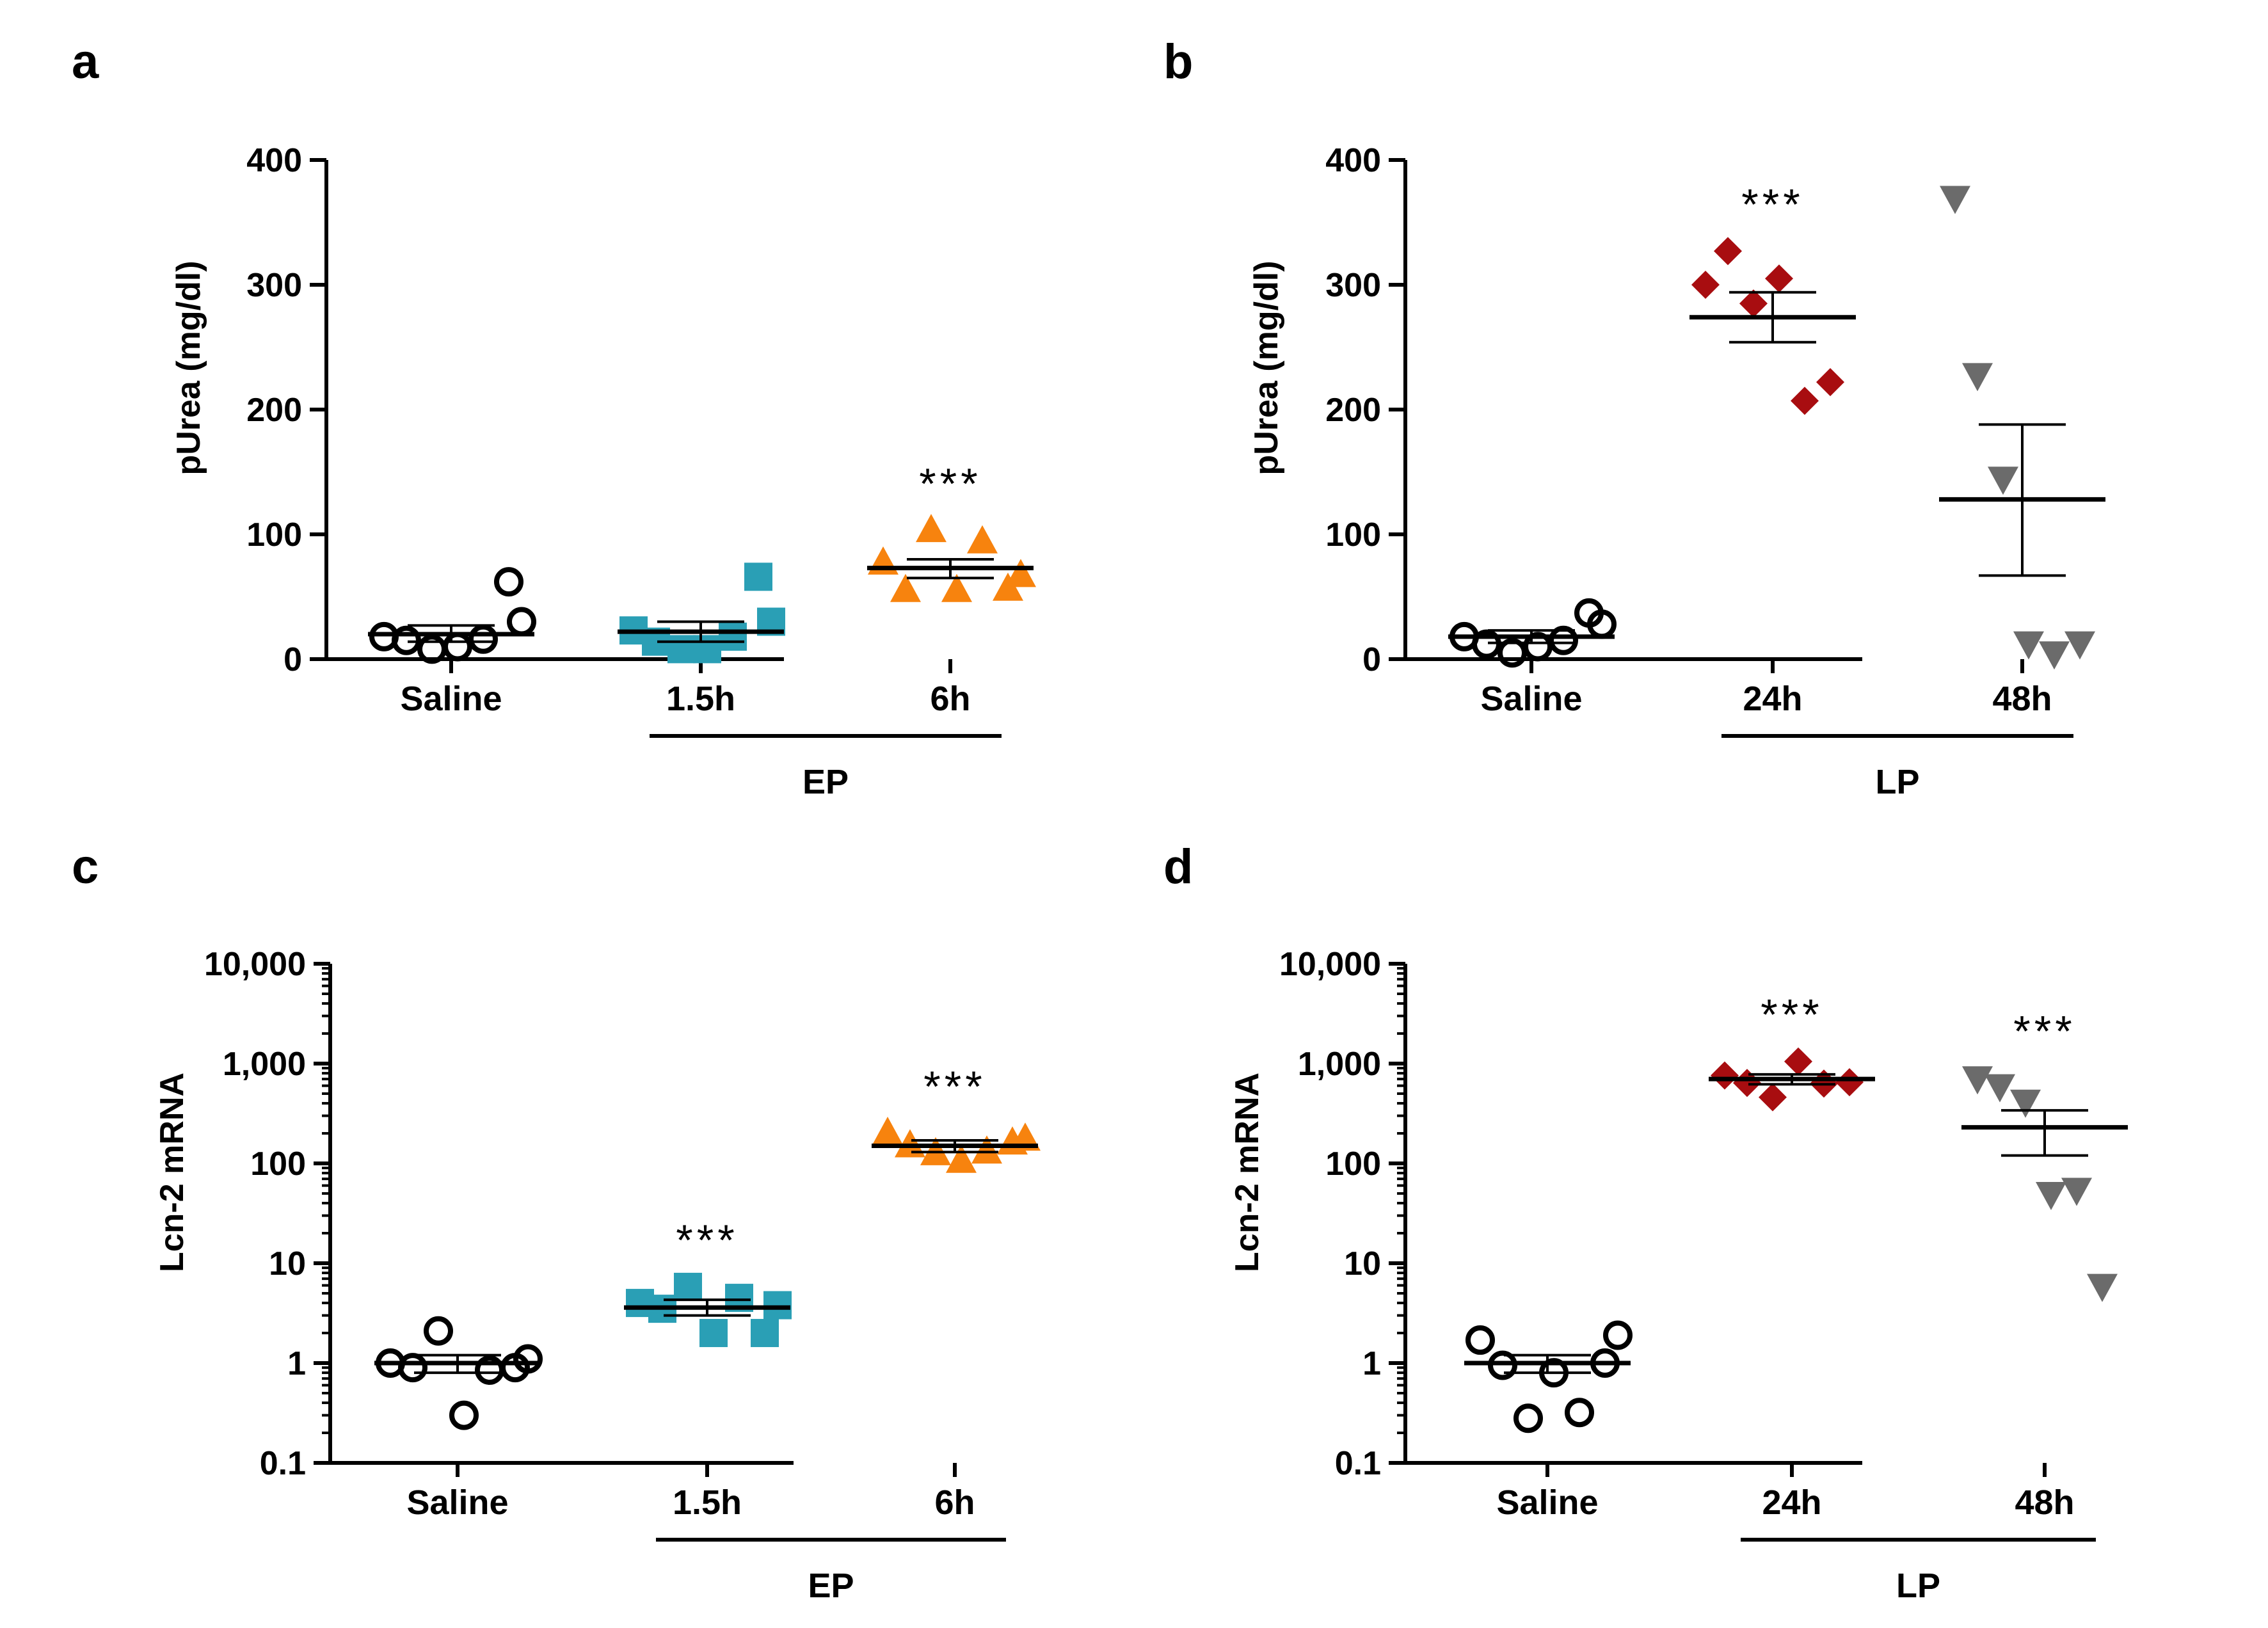 This screenshot has height=1628, width=2268. What do you see at coordinates (1372, 659) in the screenshot?
I see `y-tick-label: 0` at bounding box center [1372, 659].